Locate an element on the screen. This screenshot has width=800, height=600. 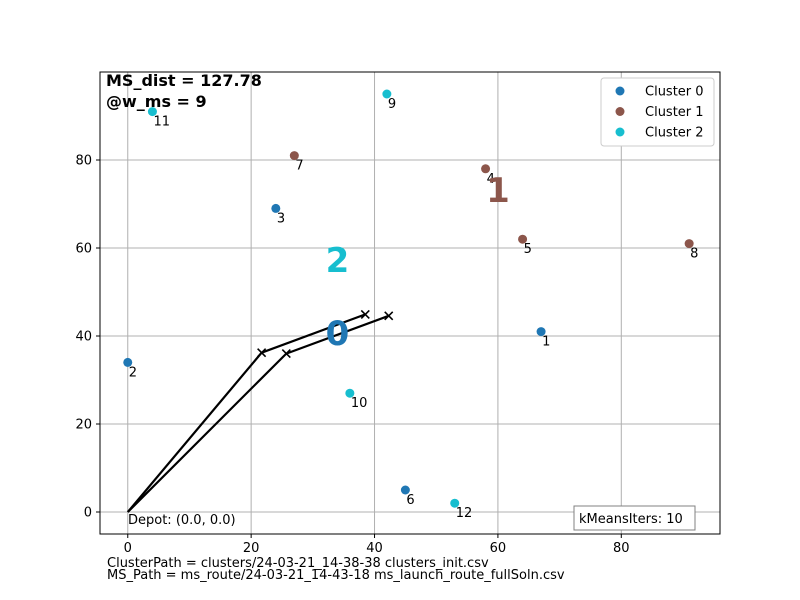
point-label: 11 is located at coordinates (161, 122).